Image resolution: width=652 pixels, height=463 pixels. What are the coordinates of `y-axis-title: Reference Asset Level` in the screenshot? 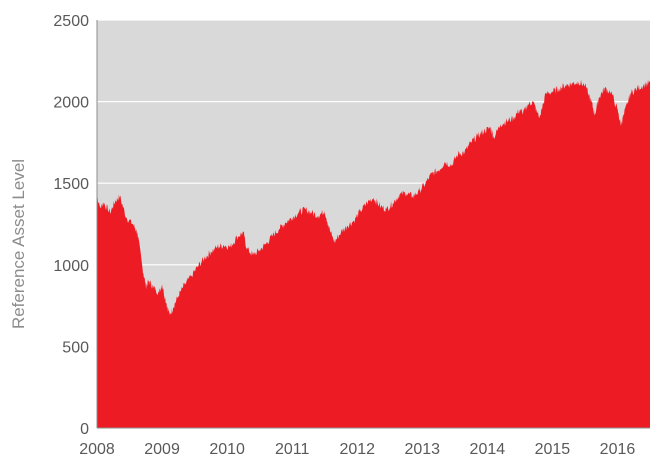 It's located at (18, 244).